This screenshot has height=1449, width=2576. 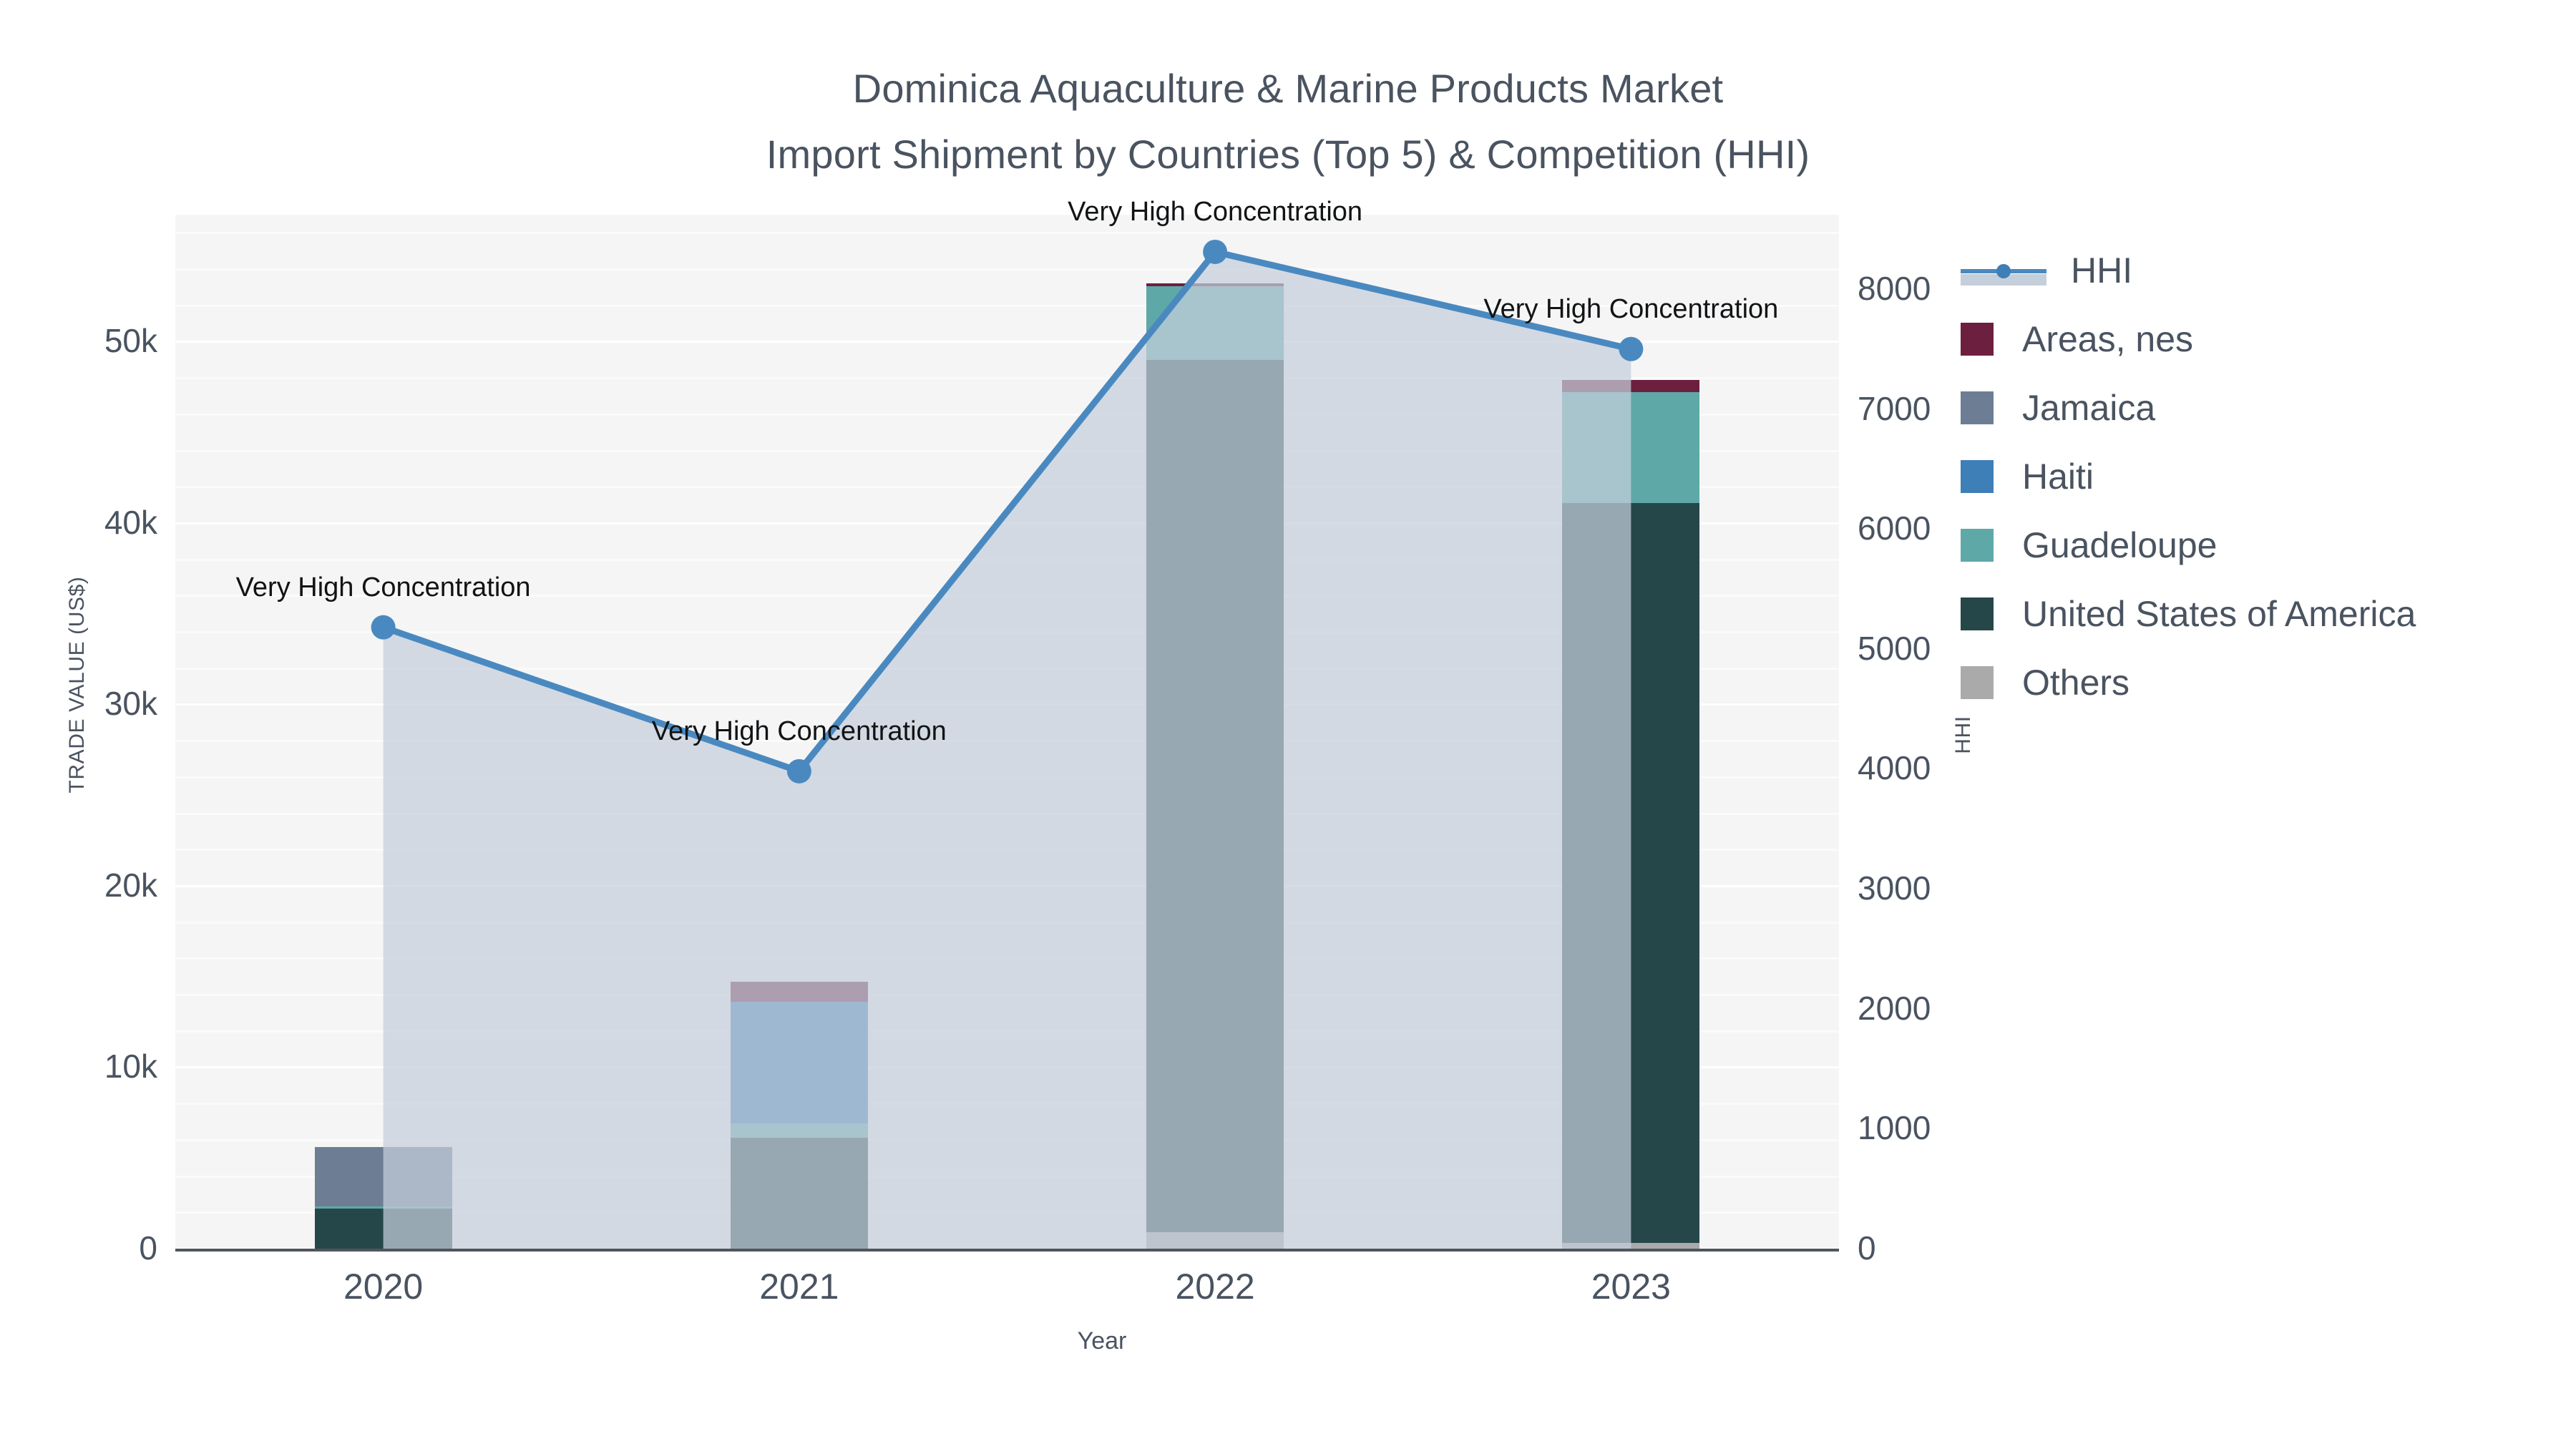 I want to click on legend-item: Jamaica, so click(x=2261, y=408).